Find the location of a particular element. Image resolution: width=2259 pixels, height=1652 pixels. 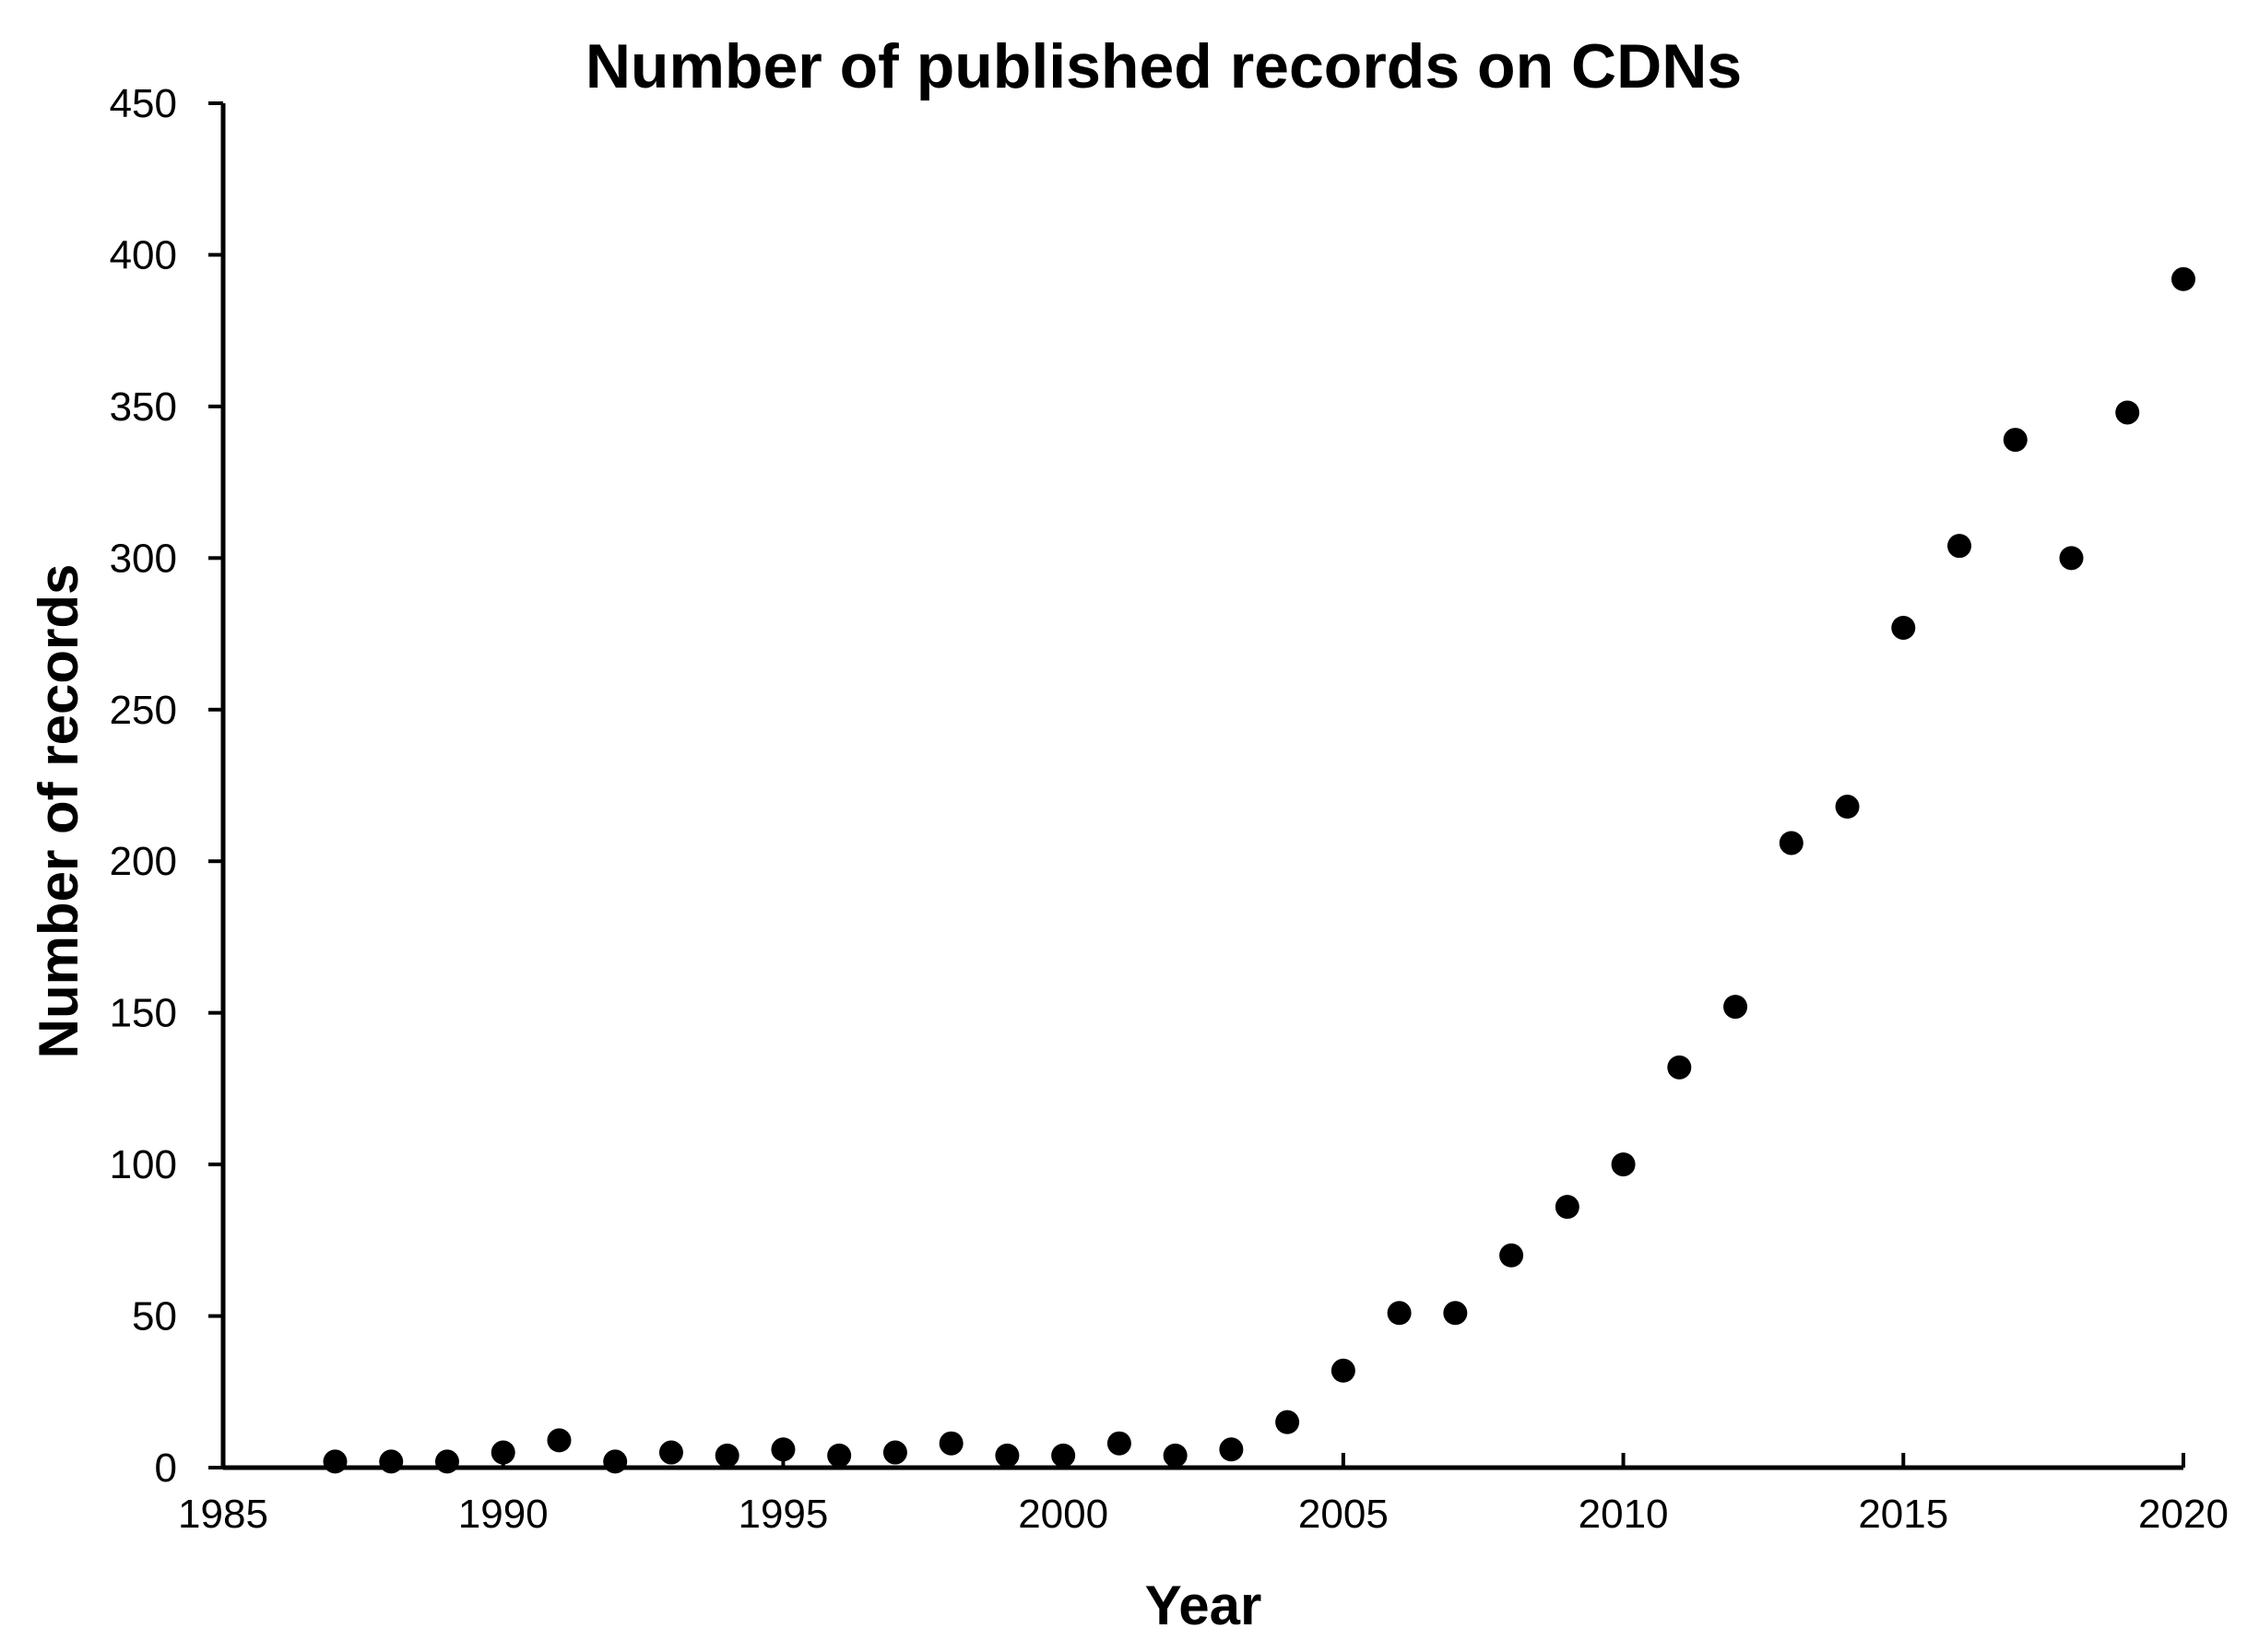

y-tick-label: 150 is located at coordinates (143, 1013).